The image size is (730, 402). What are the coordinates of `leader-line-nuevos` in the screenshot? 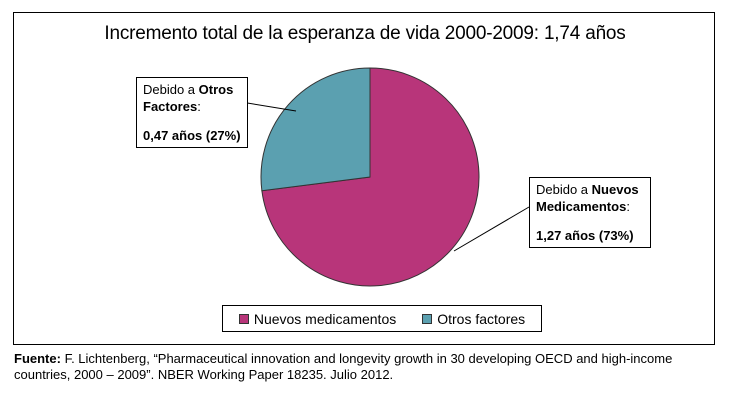 It's located at (491, 229).